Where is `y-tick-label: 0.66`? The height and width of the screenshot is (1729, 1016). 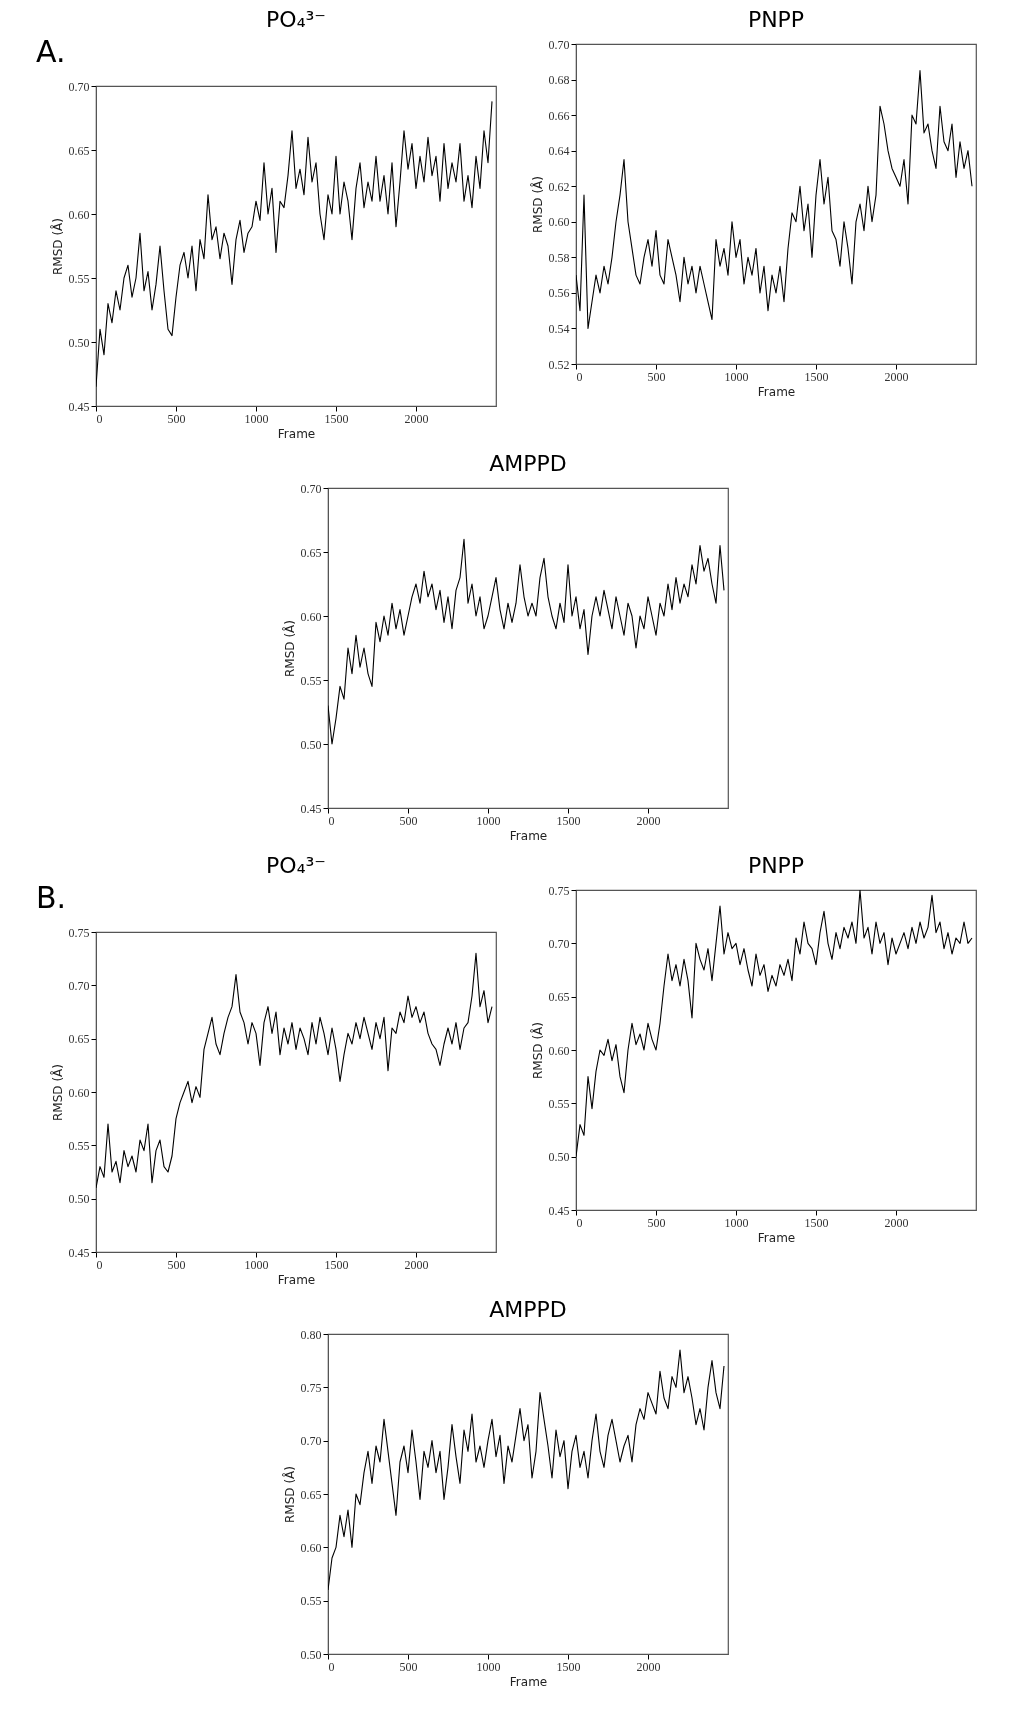 y-tick-label: 0.66 is located at coordinates (558, 115).